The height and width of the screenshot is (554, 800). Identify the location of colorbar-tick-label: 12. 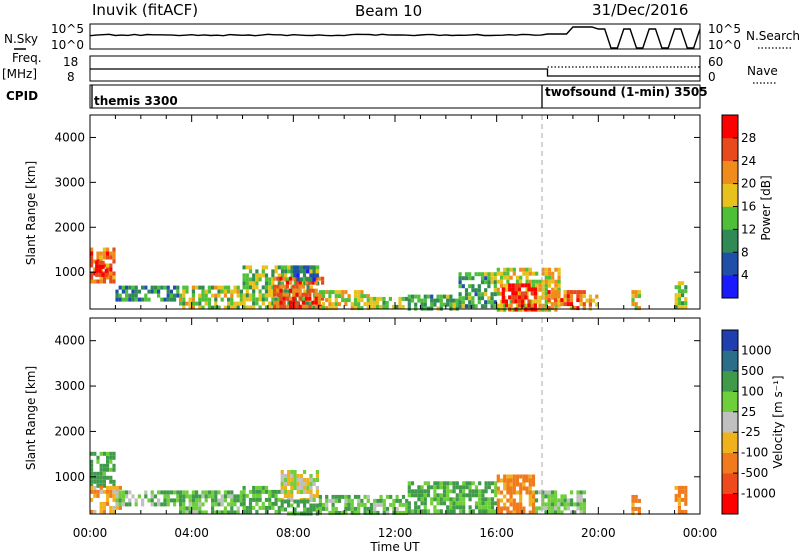
(748, 229).